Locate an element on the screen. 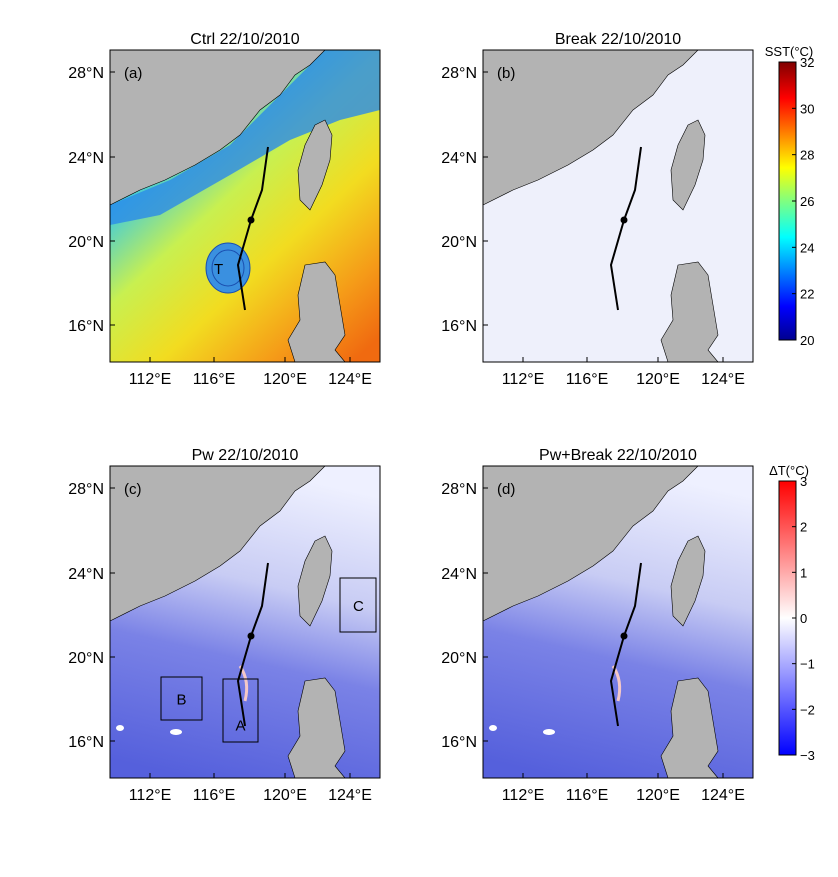  cold-wake-contour is located at coordinates (228, 268).